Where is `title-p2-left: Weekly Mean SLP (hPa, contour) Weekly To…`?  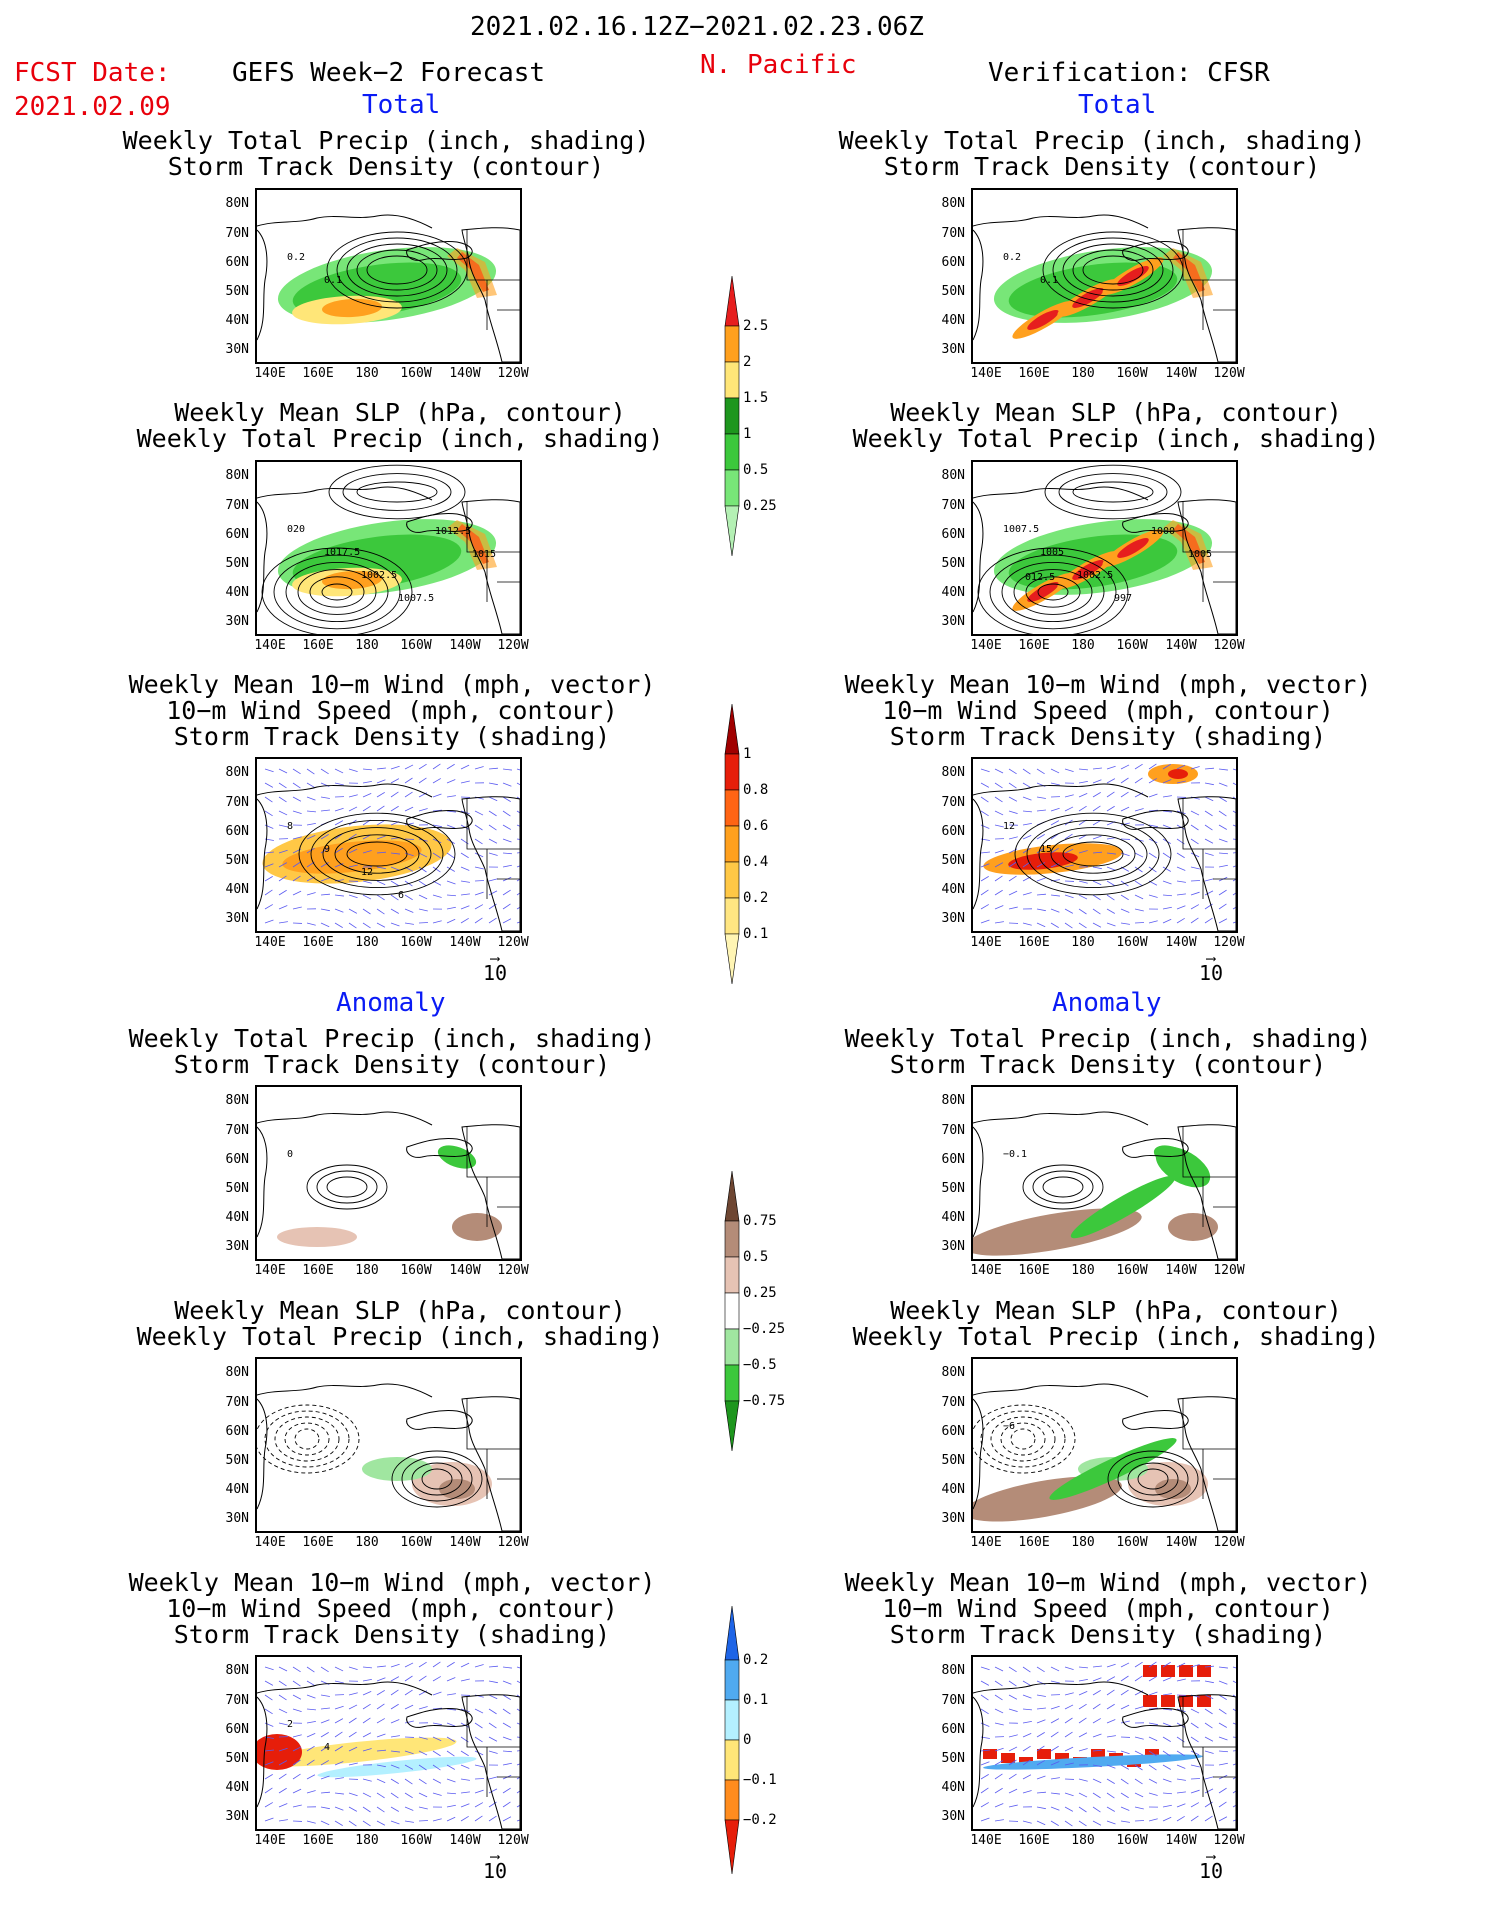 title-p2-left: Weekly Mean SLP (hPa, contour) Weekly To… is located at coordinates (400, 425).